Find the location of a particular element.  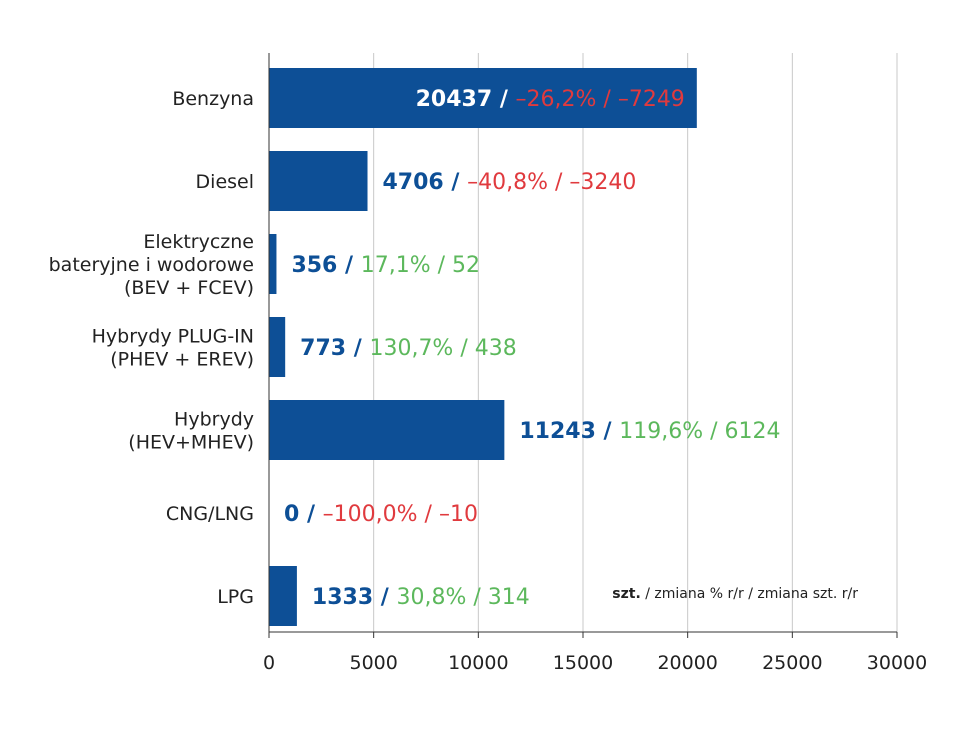

x-tick-label: 30000 is located at coordinates (897, 663).